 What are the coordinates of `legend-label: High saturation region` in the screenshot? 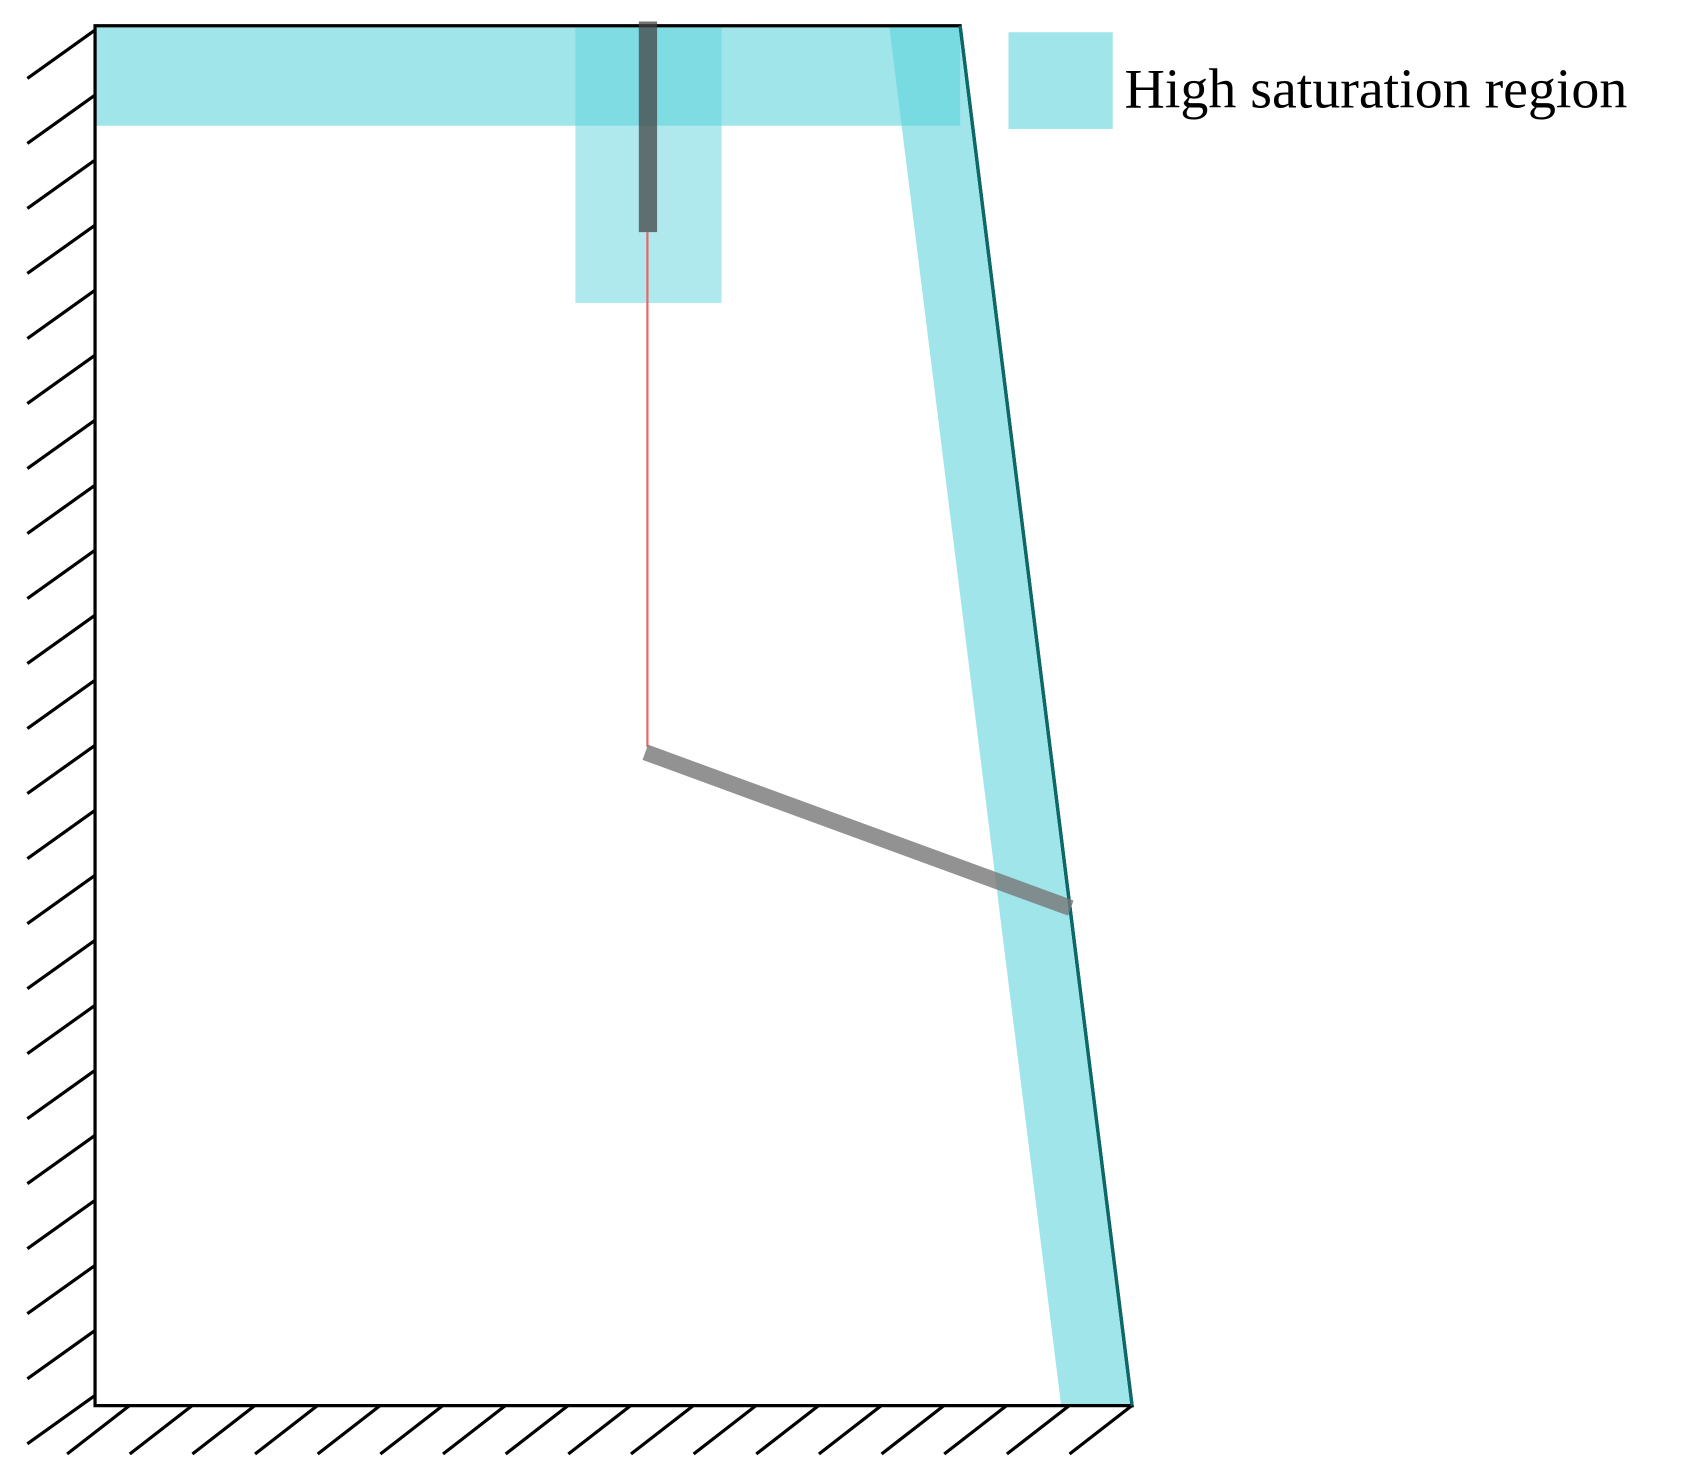 It's located at (1376, 89).